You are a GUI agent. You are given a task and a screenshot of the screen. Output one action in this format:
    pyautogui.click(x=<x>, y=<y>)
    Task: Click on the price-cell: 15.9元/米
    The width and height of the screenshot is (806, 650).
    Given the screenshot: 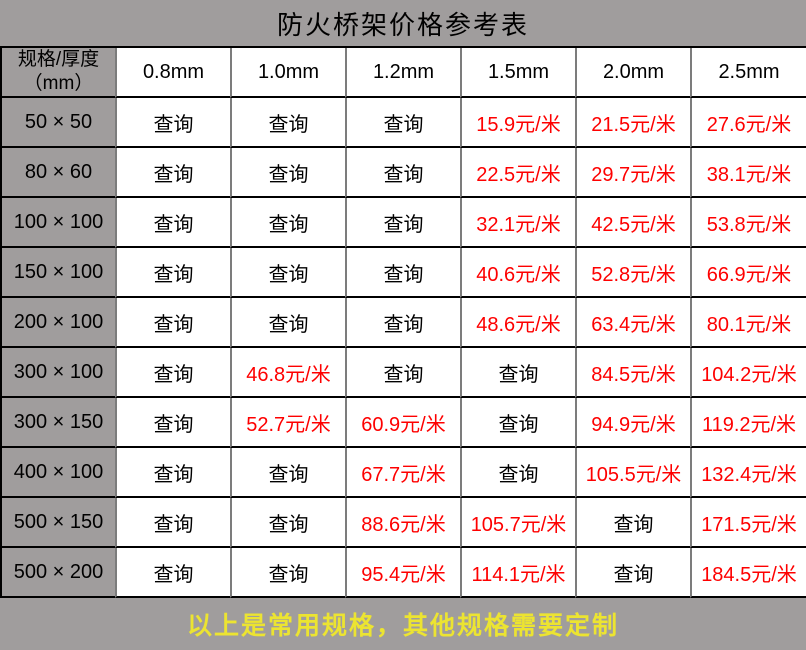 What is the action you would take?
    pyautogui.click(x=517, y=123)
    